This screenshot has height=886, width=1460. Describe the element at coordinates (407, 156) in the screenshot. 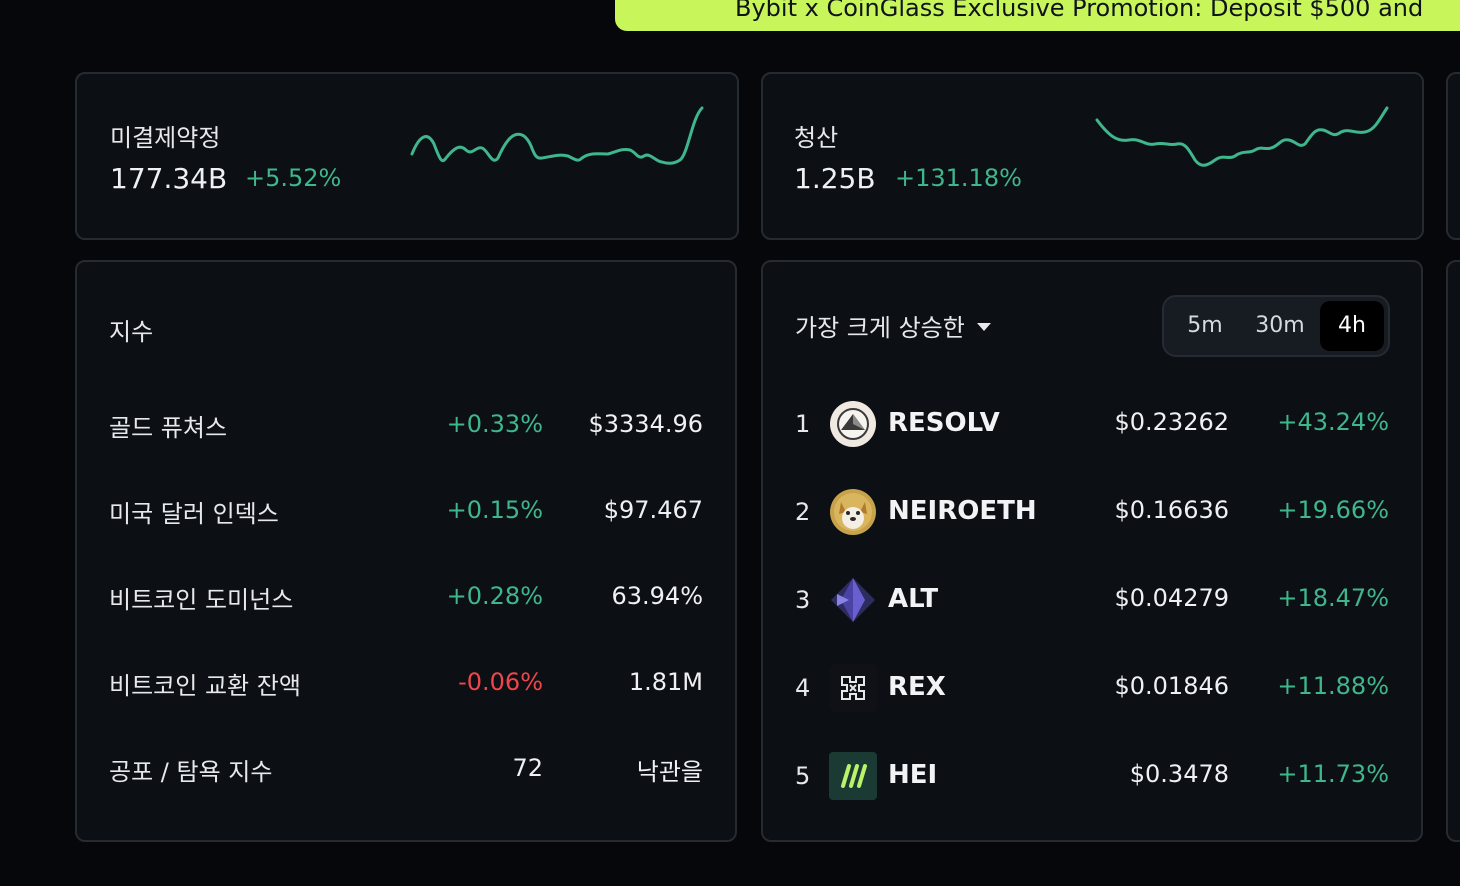

I see `open-interest-card: 미결제약정 177.34B +5.52%` at that location.